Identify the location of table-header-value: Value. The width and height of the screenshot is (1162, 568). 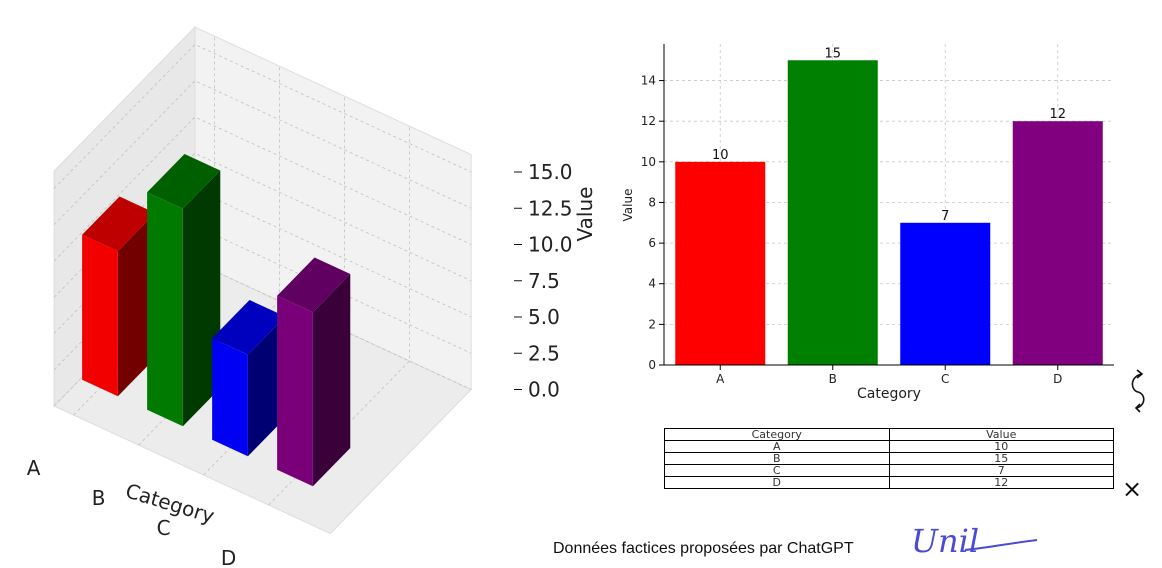
(1001, 434).